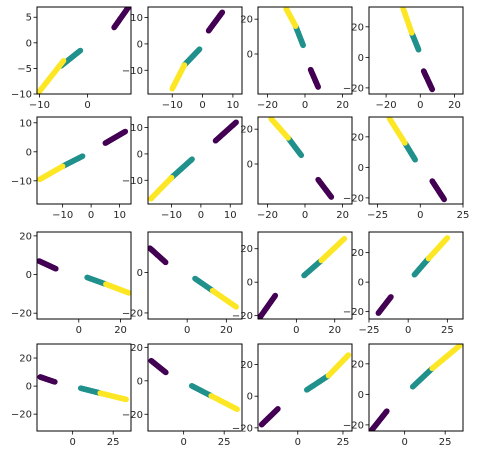 The width and height of the screenshot is (490, 466). I want to click on subplot-12: −25 0 25 −20 0 20, so click(403, 283).